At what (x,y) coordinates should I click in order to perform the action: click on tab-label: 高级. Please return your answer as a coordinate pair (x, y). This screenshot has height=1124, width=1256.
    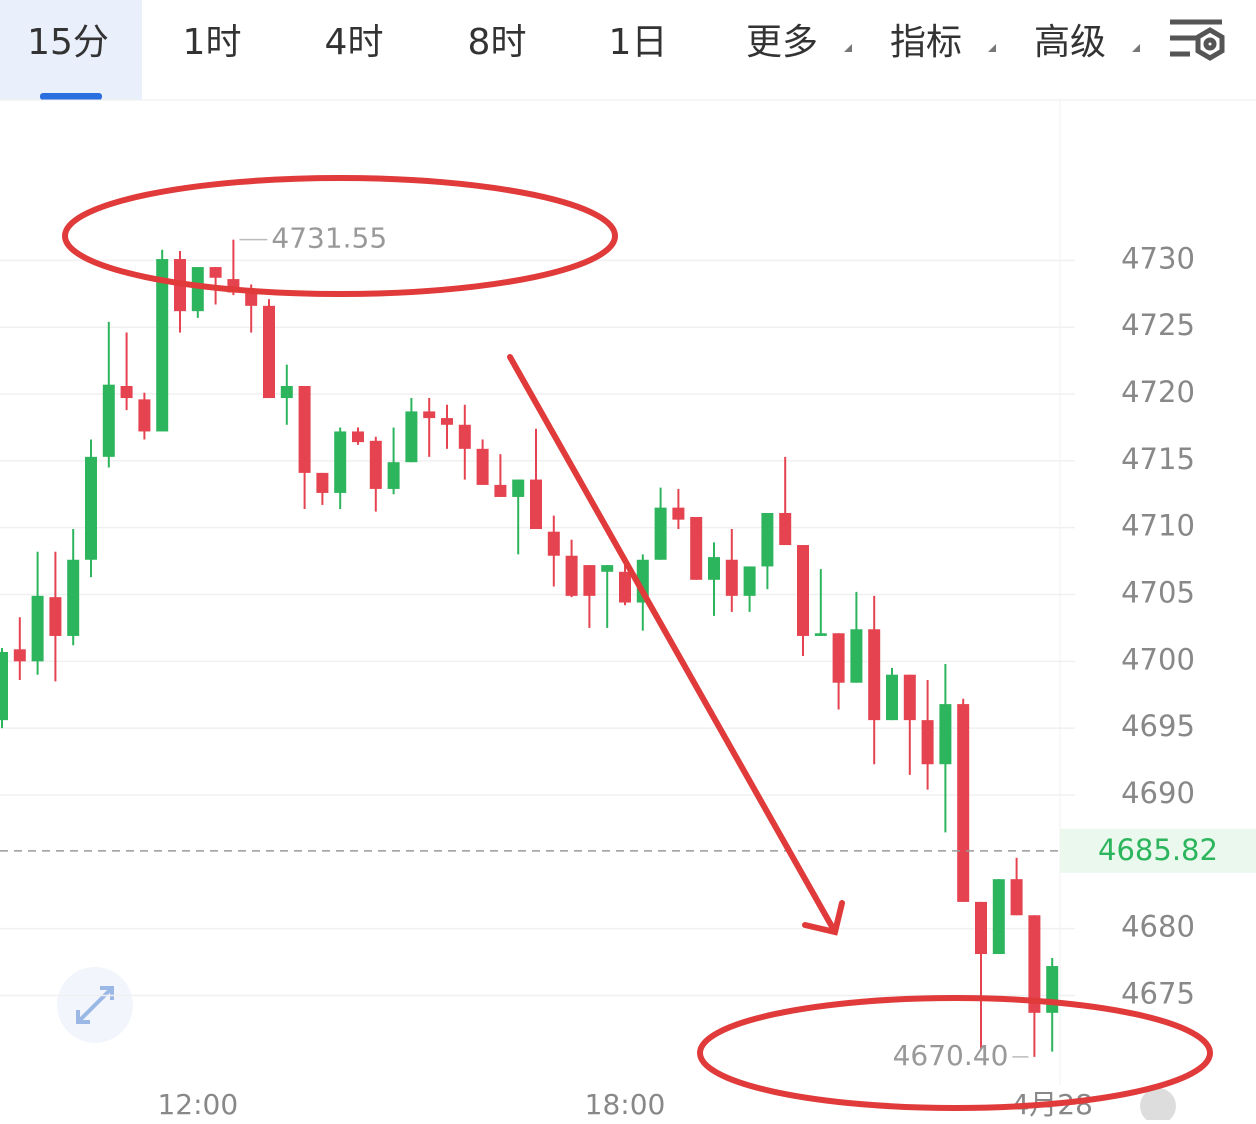
    Looking at the image, I should click on (1070, 42).